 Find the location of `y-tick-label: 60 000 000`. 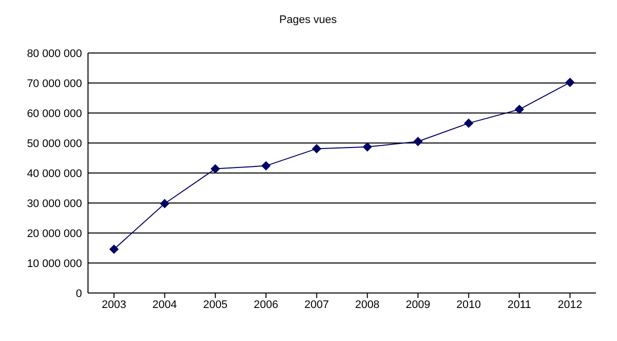

y-tick-label: 60 000 000 is located at coordinates (54, 114).